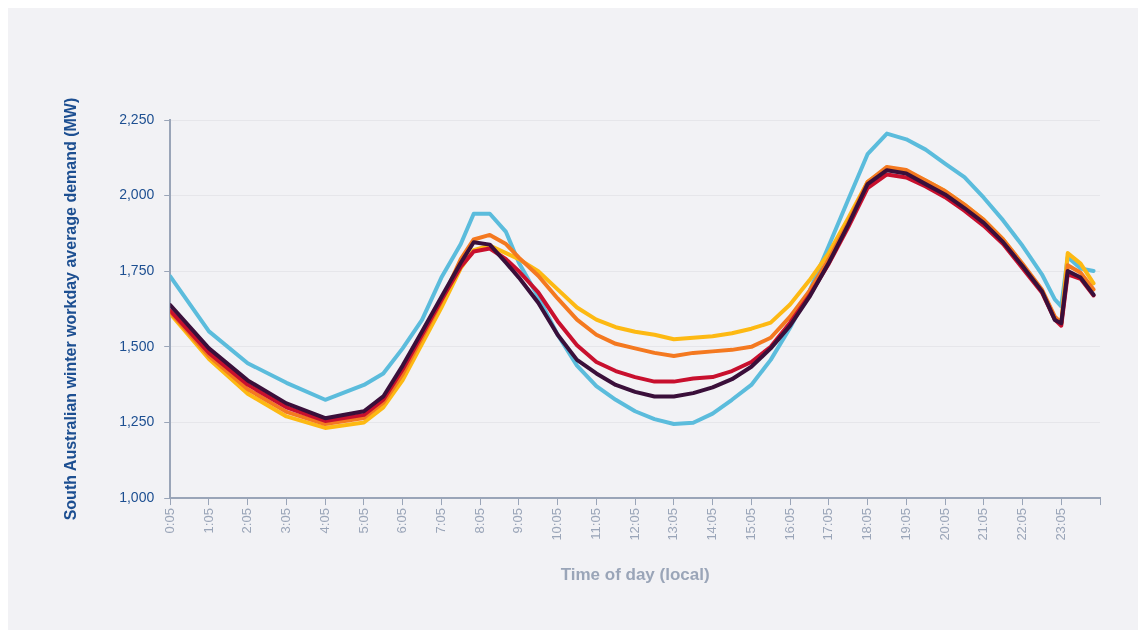 This screenshot has height=638, width=1146. What do you see at coordinates (137, 270) in the screenshot?
I see `y-tick-label: 1,750` at bounding box center [137, 270].